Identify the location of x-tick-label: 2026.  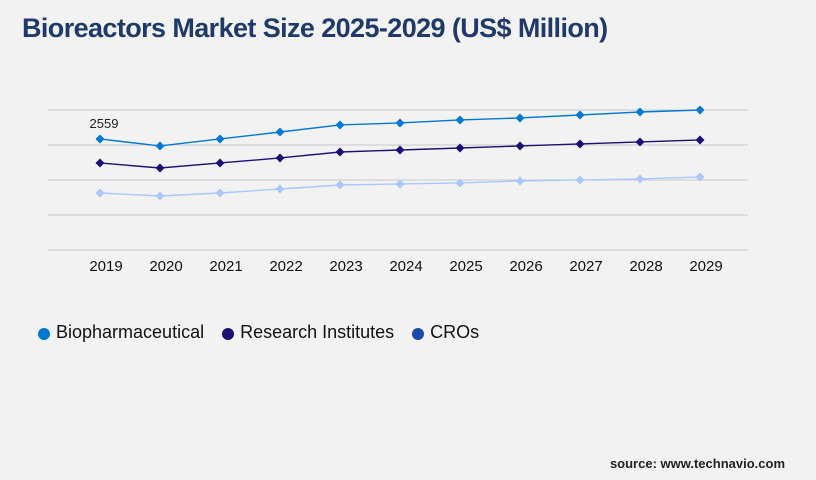
(525, 266).